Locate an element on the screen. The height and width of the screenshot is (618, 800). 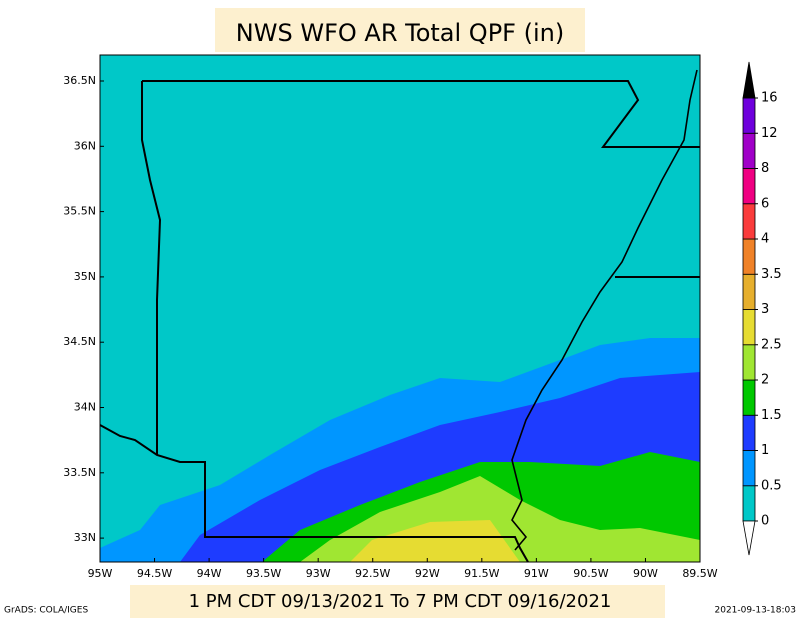
longitude-label: 94.5W is located at coordinates (154, 573).